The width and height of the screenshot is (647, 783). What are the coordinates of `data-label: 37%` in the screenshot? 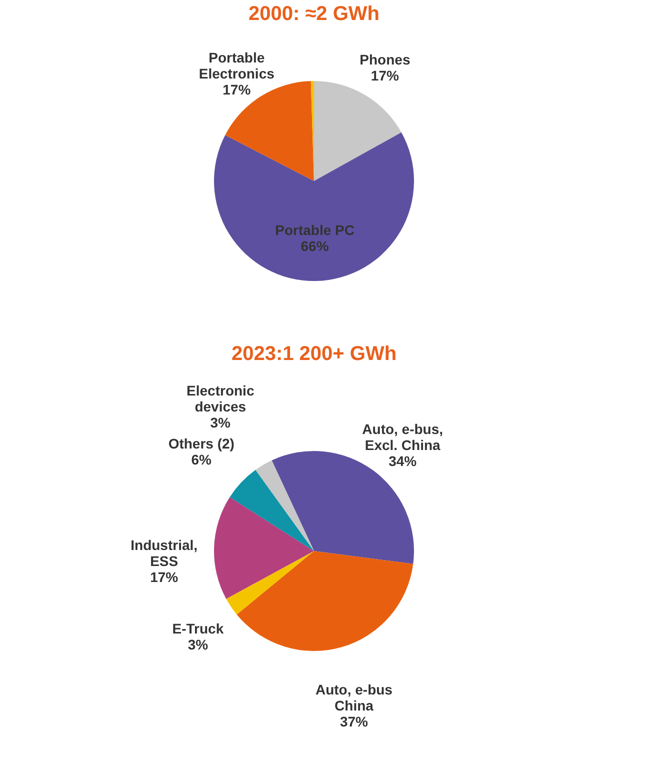 It's located at (354, 721).